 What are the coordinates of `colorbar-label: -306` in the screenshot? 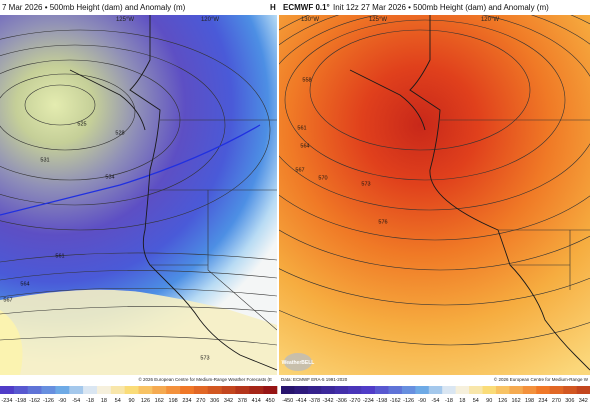 It's located at (341, 401).